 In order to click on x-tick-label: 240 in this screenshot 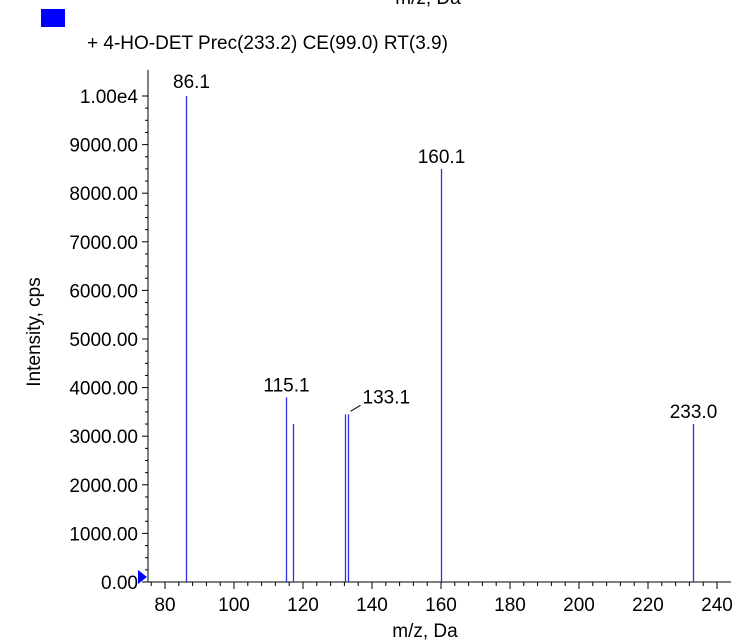, I will do `click(717, 605)`.